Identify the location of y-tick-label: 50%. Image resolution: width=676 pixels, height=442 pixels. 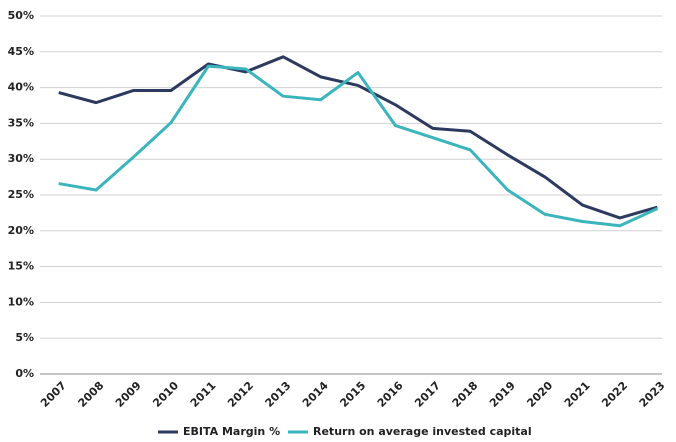
(21, 15).